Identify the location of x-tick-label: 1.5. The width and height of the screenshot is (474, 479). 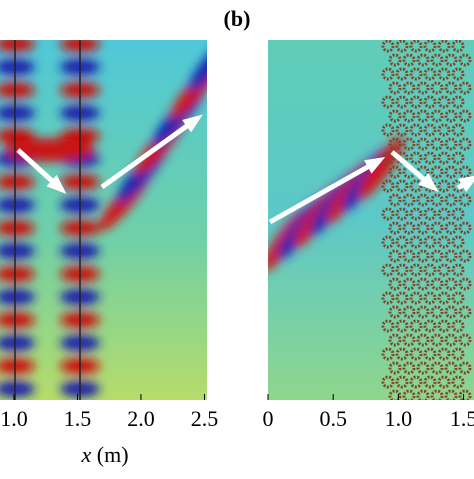
(78, 418).